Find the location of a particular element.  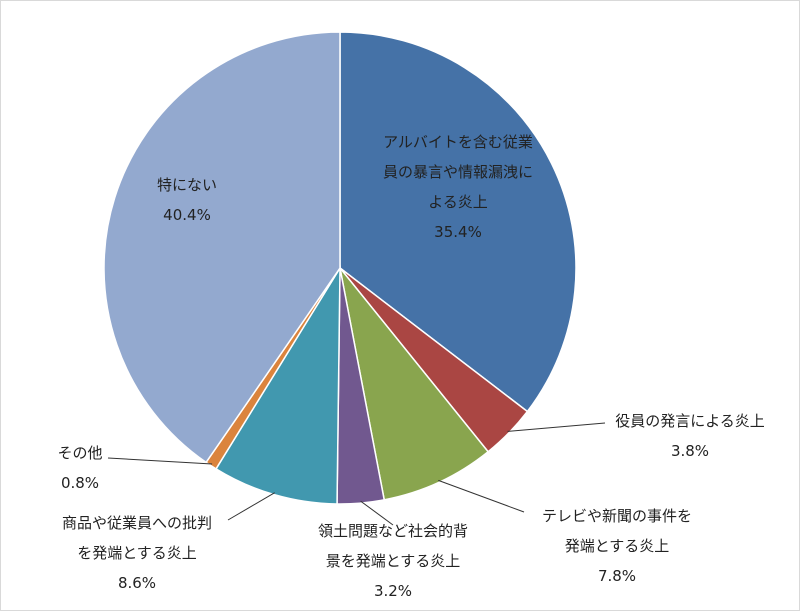

slice-category-label-5: その他 is located at coordinates (79, 453).